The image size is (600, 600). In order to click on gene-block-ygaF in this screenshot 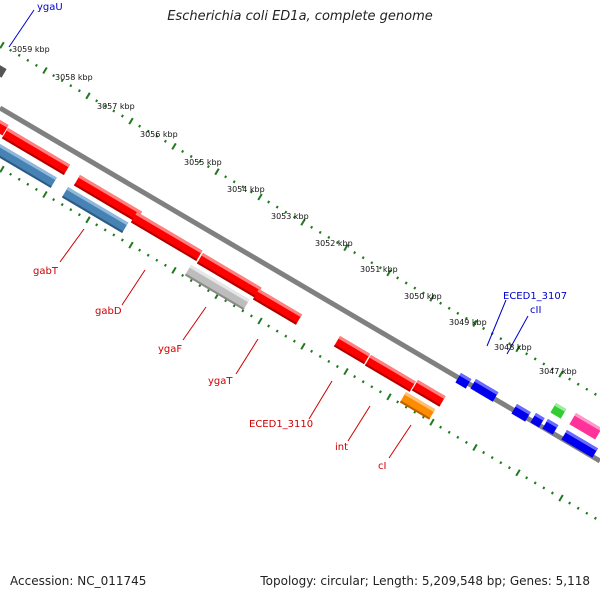, I will do `click(166, 237)`.